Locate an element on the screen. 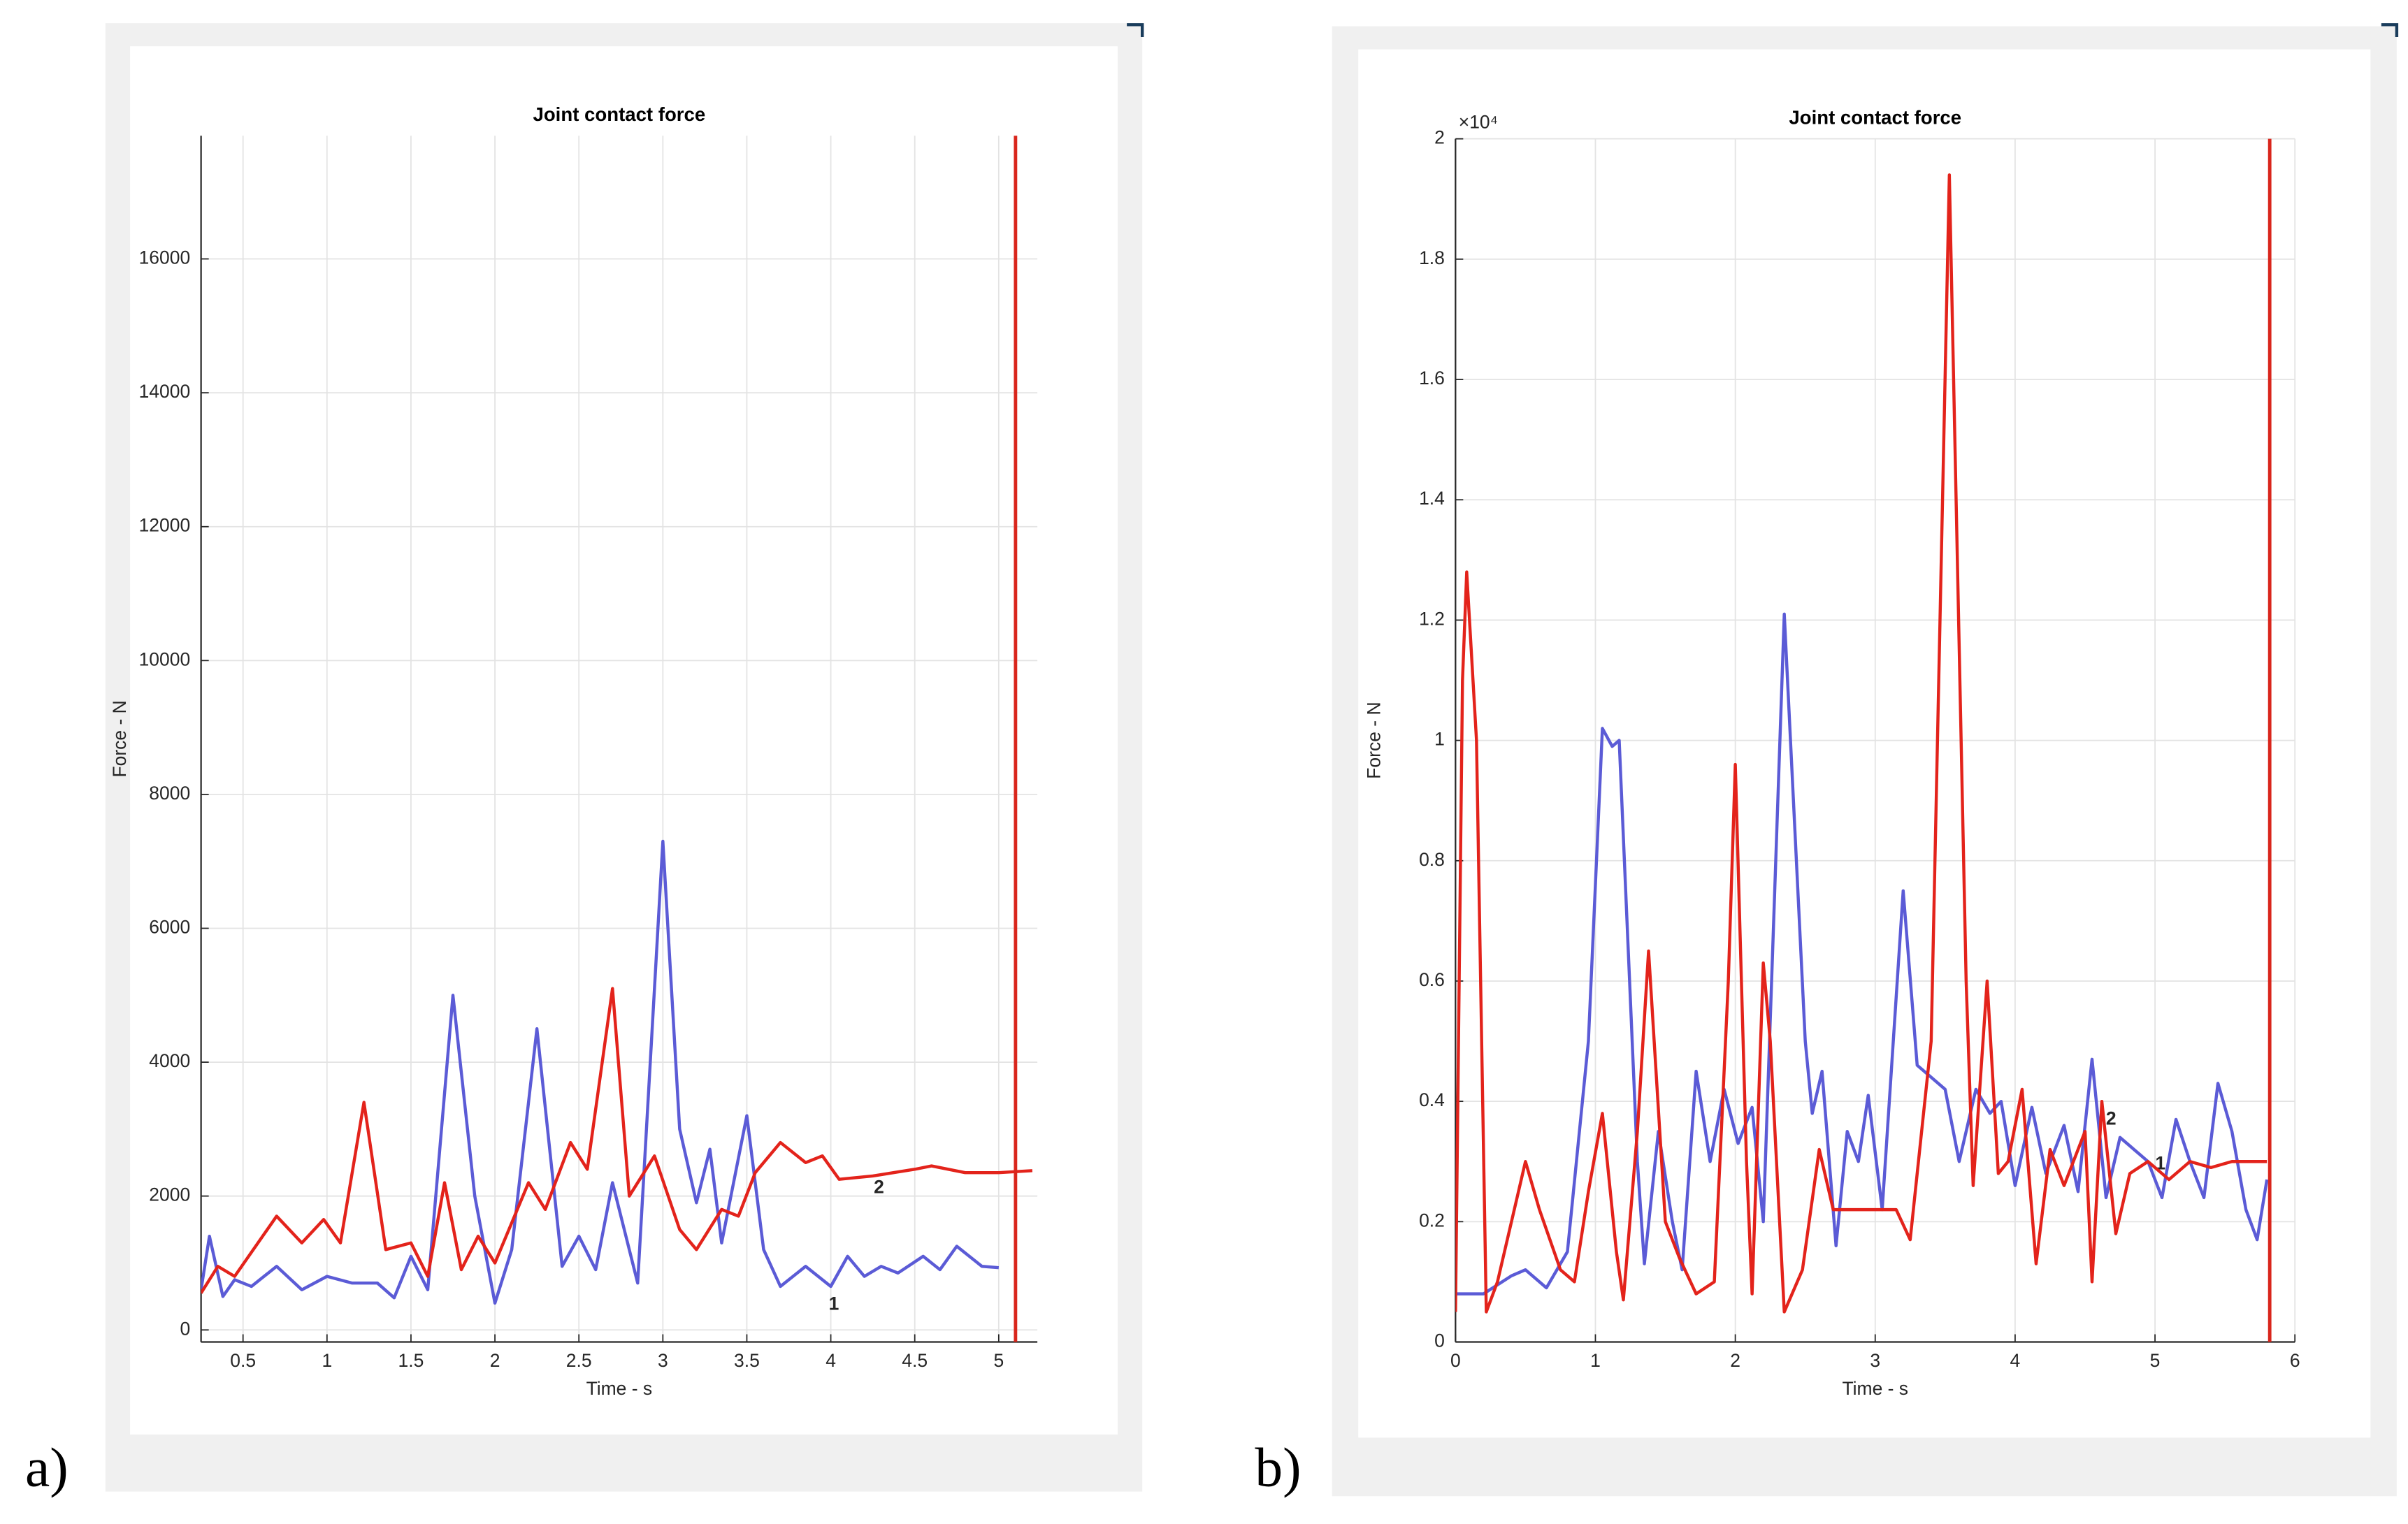  y-tick-label: 12000 is located at coordinates (165, 525).